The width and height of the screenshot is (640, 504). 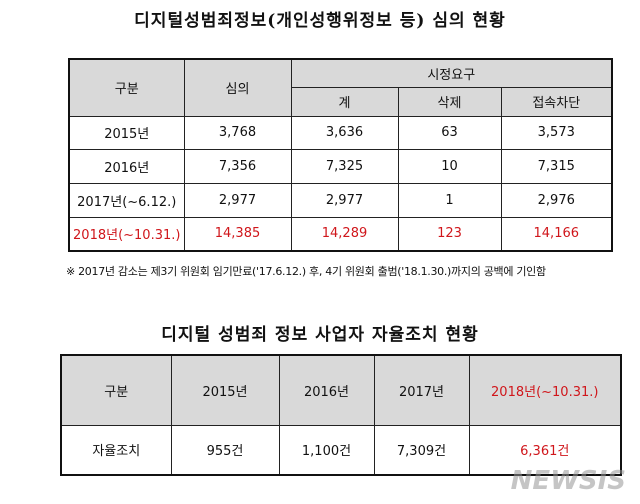 I want to click on table-row: 2017년(~6.12.) 2,977 2,977 1 2,976, so click(x=340, y=200).